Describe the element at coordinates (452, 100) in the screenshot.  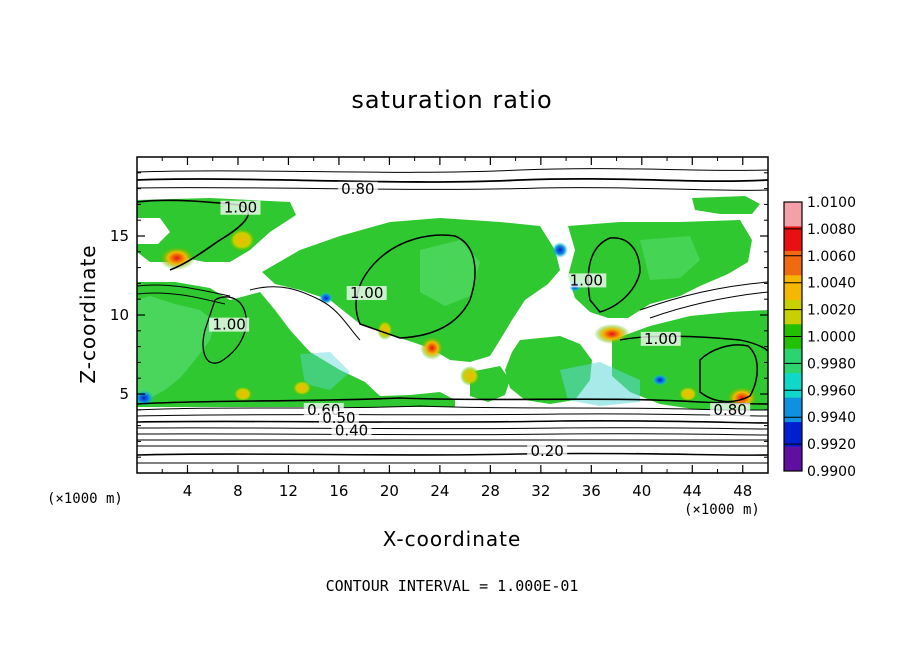
I see `chart-title: saturation ratio` at that location.